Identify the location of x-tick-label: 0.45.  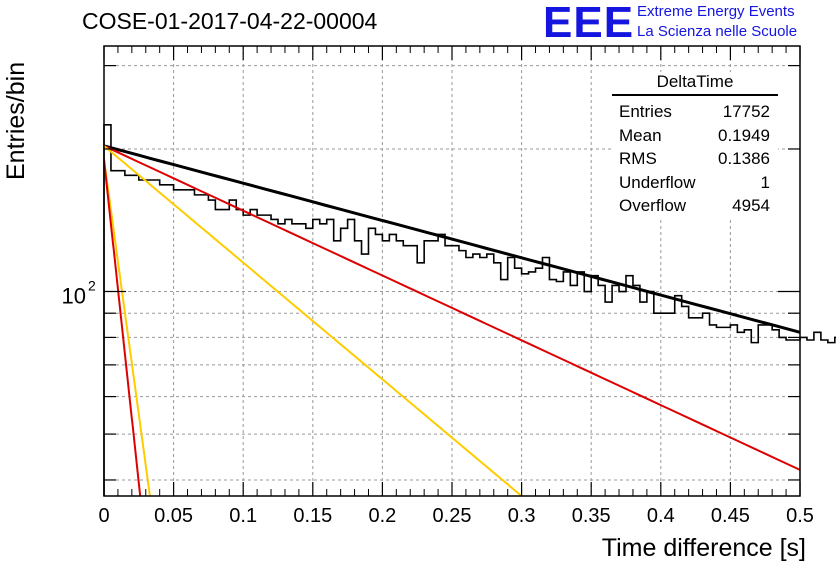
(730, 516).